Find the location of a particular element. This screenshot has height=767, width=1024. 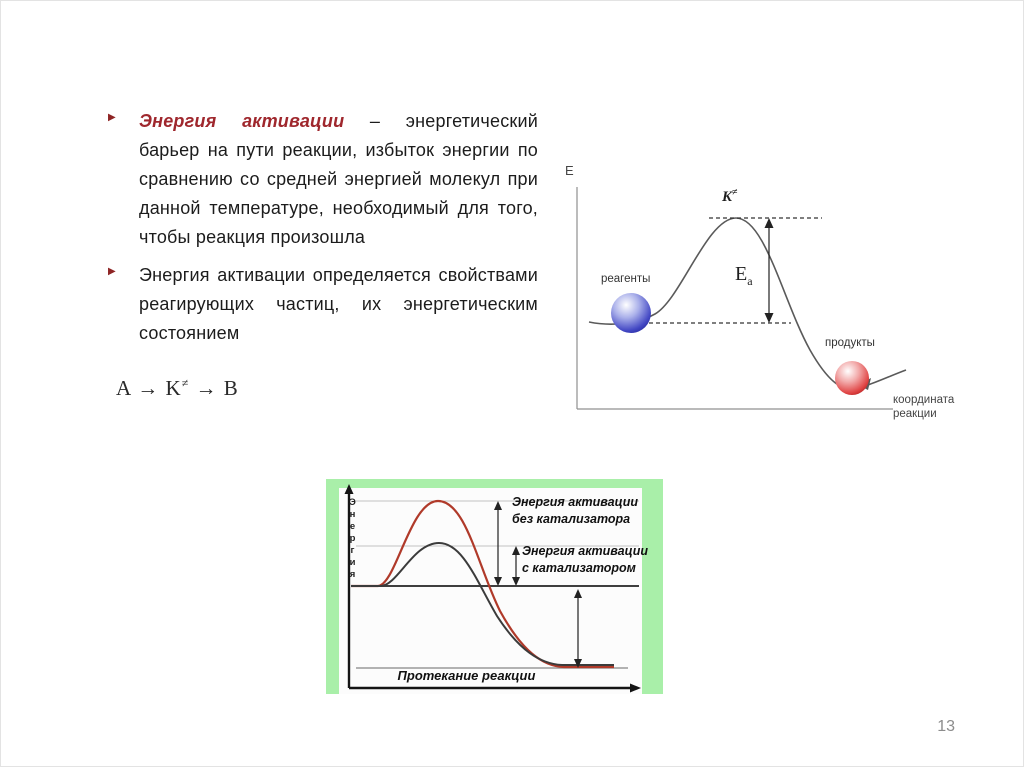

label-with-catalyst: Энергия активации с катализатором is located at coordinates (585, 560).